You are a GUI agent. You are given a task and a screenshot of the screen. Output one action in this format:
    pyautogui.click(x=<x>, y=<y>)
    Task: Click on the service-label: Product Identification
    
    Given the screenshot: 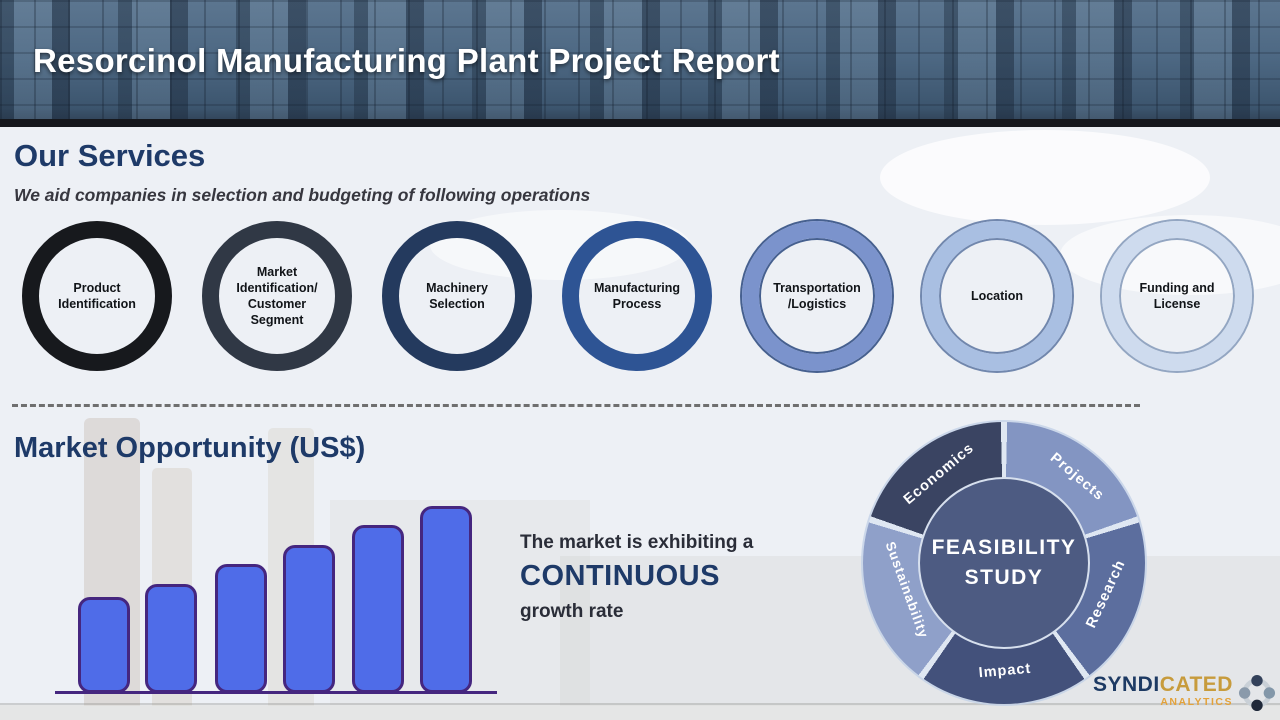 What is the action you would take?
    pyautogui.click(x=97, y=295)
    